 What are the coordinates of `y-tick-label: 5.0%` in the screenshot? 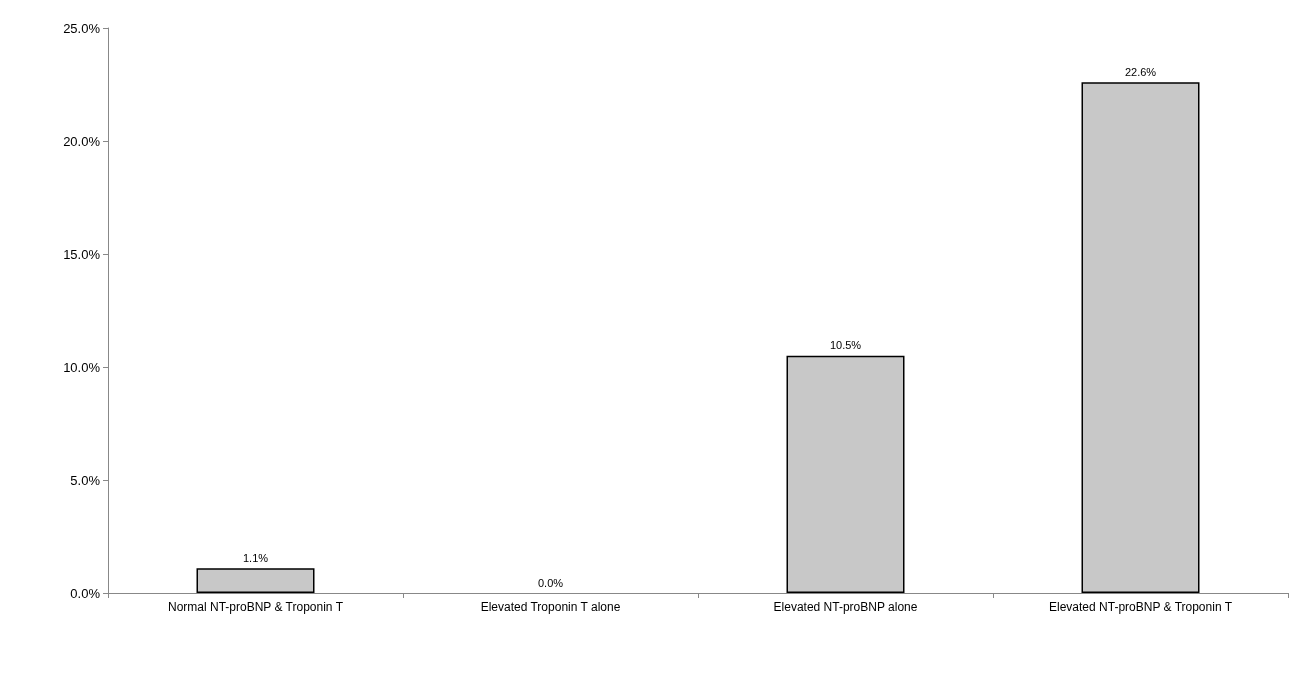 It's located at (85, 480).